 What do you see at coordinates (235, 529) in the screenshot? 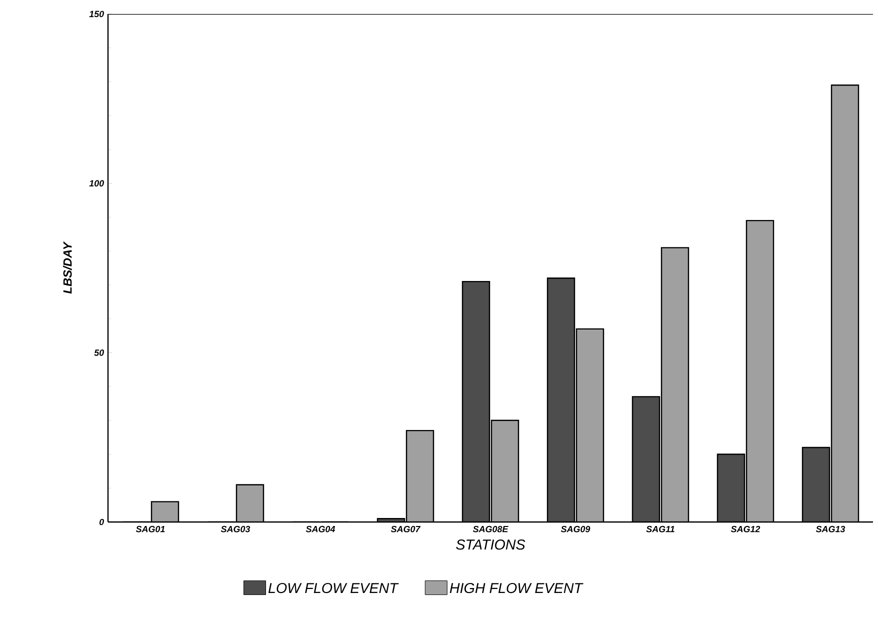
I see `x-tick-label: SAG03` at bounding box center [235, 529].